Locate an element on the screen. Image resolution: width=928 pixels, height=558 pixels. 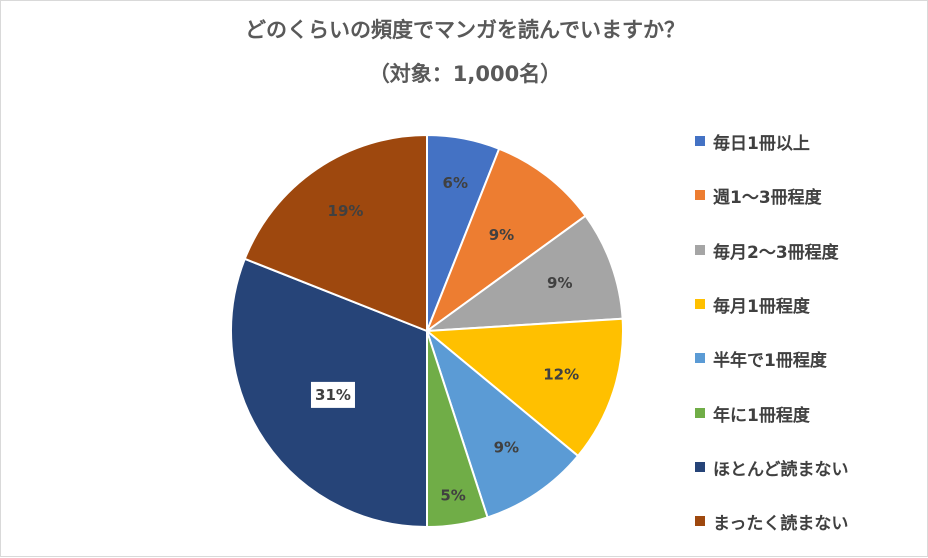
legend-item-weekly: 週1～3冊程度 is located at coordinates (758, 195).